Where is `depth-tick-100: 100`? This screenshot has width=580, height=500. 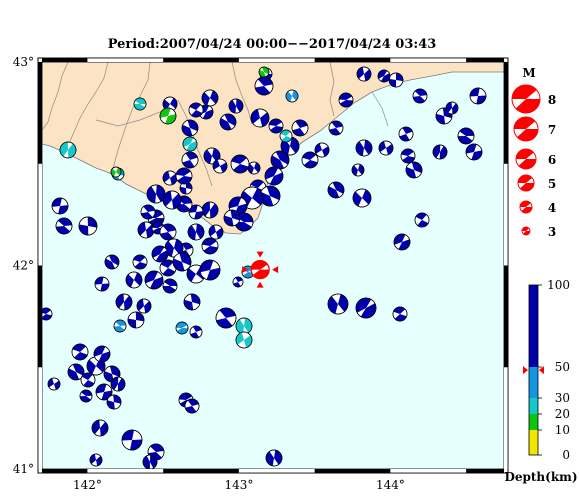
depth-tick-100: 100 is located at coordinates (558, 285).